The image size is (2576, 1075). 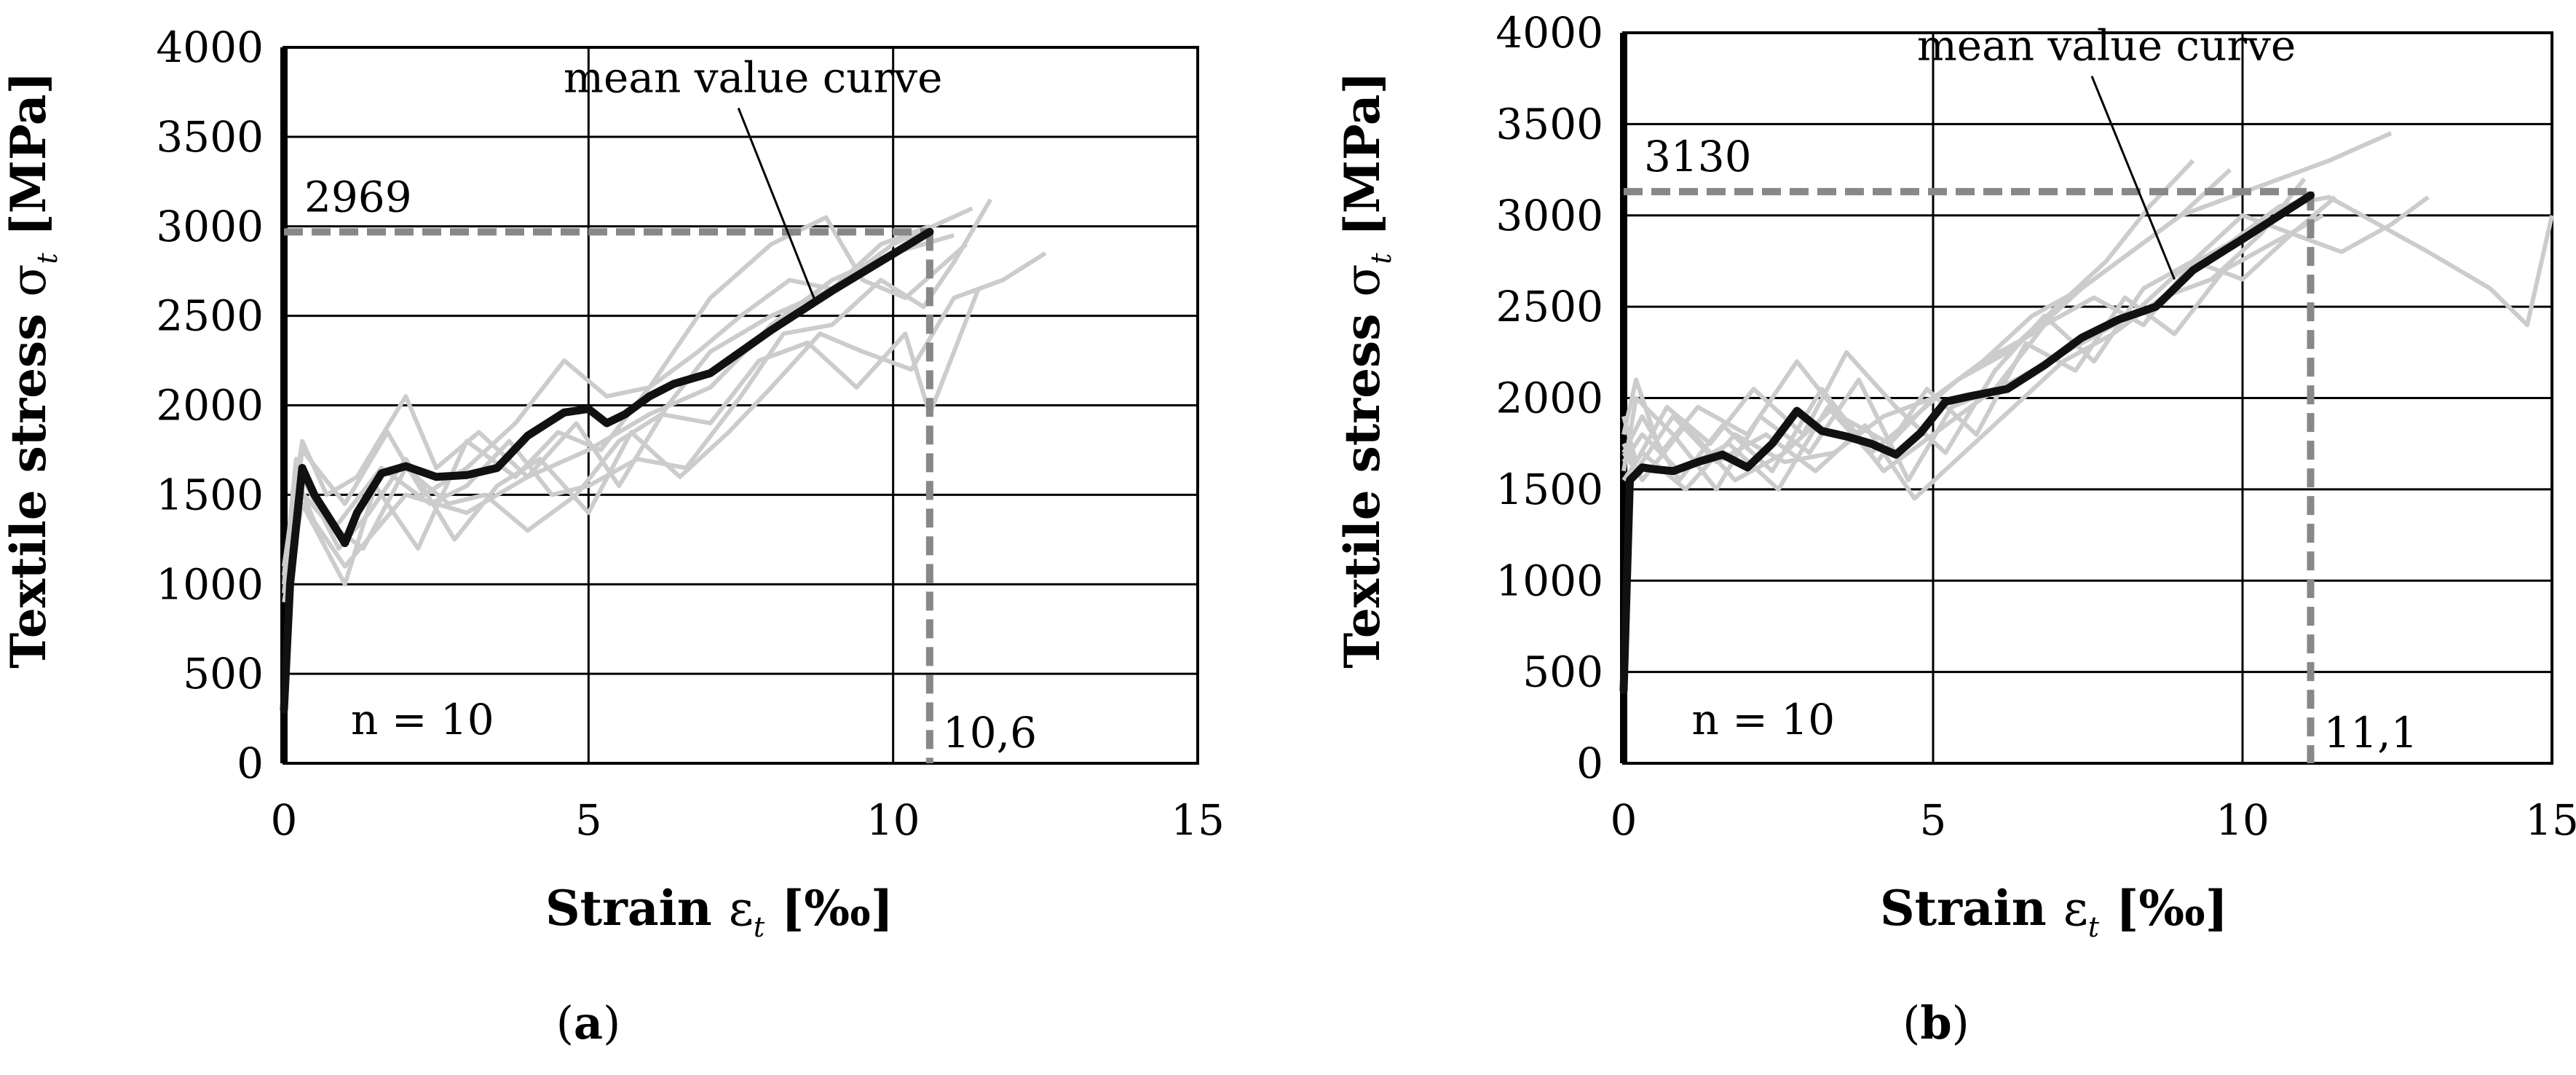 I want to click on ultimate-strain-label: 11,1, so click(x=2371, y=732).